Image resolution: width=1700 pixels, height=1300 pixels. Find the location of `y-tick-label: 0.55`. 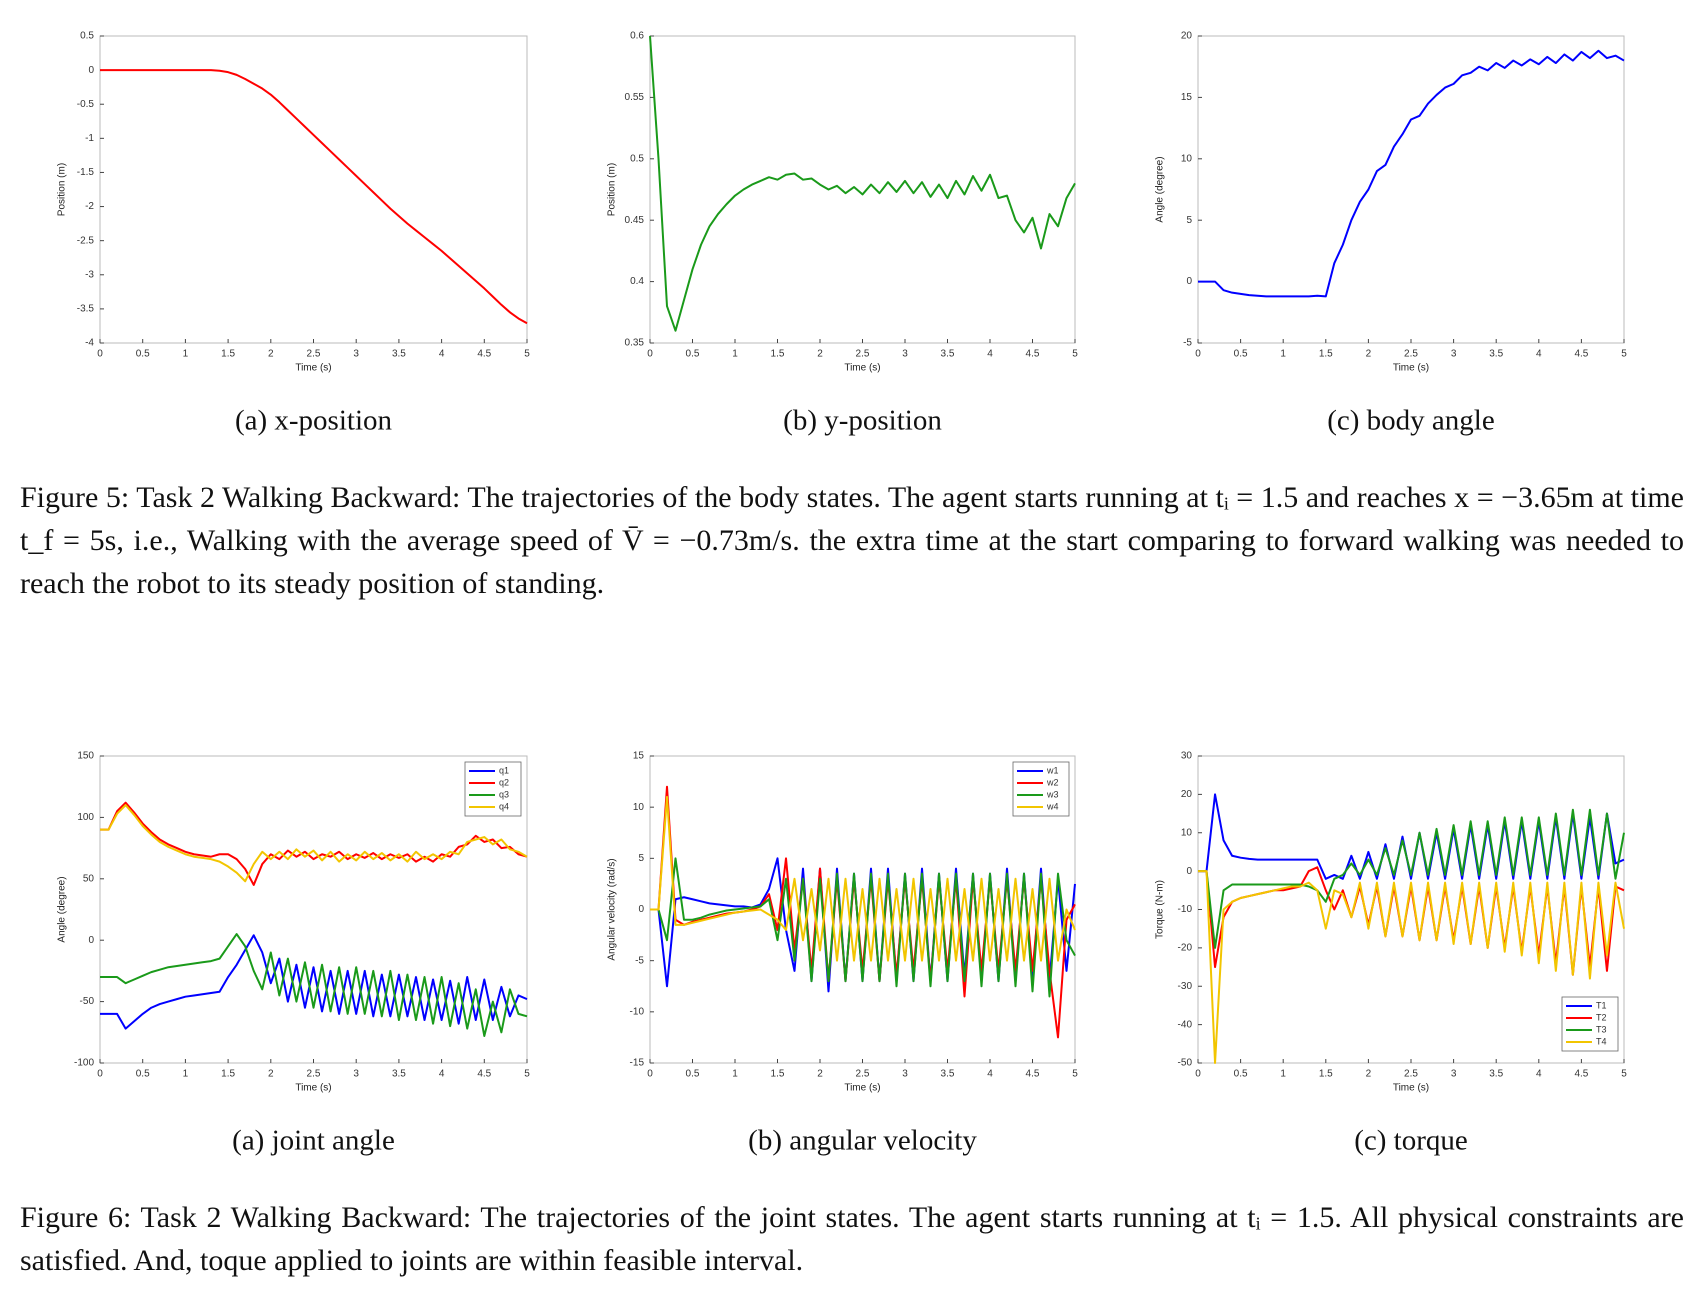

y-tick-label: 0.55 is located at coordinates (635, 97).